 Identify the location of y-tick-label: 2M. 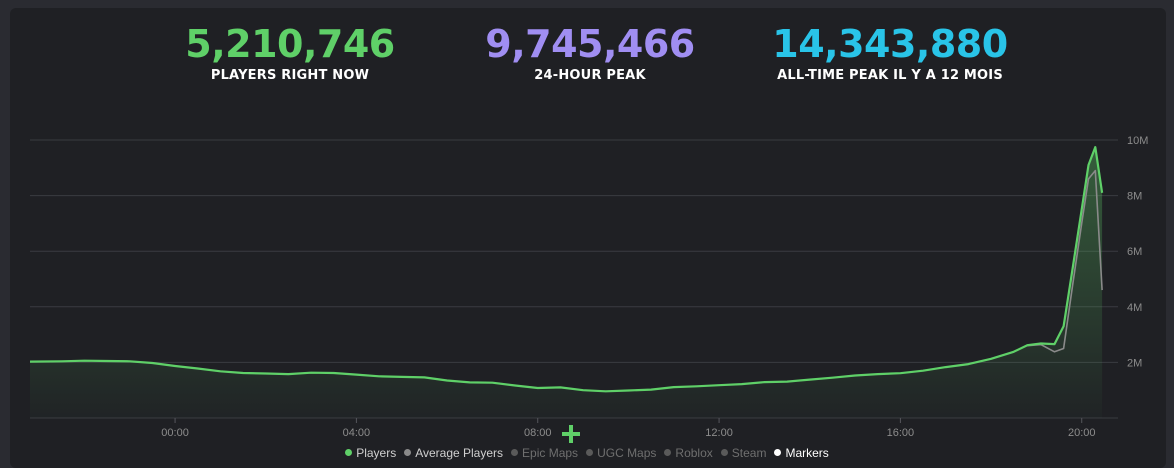
(1134, 363).